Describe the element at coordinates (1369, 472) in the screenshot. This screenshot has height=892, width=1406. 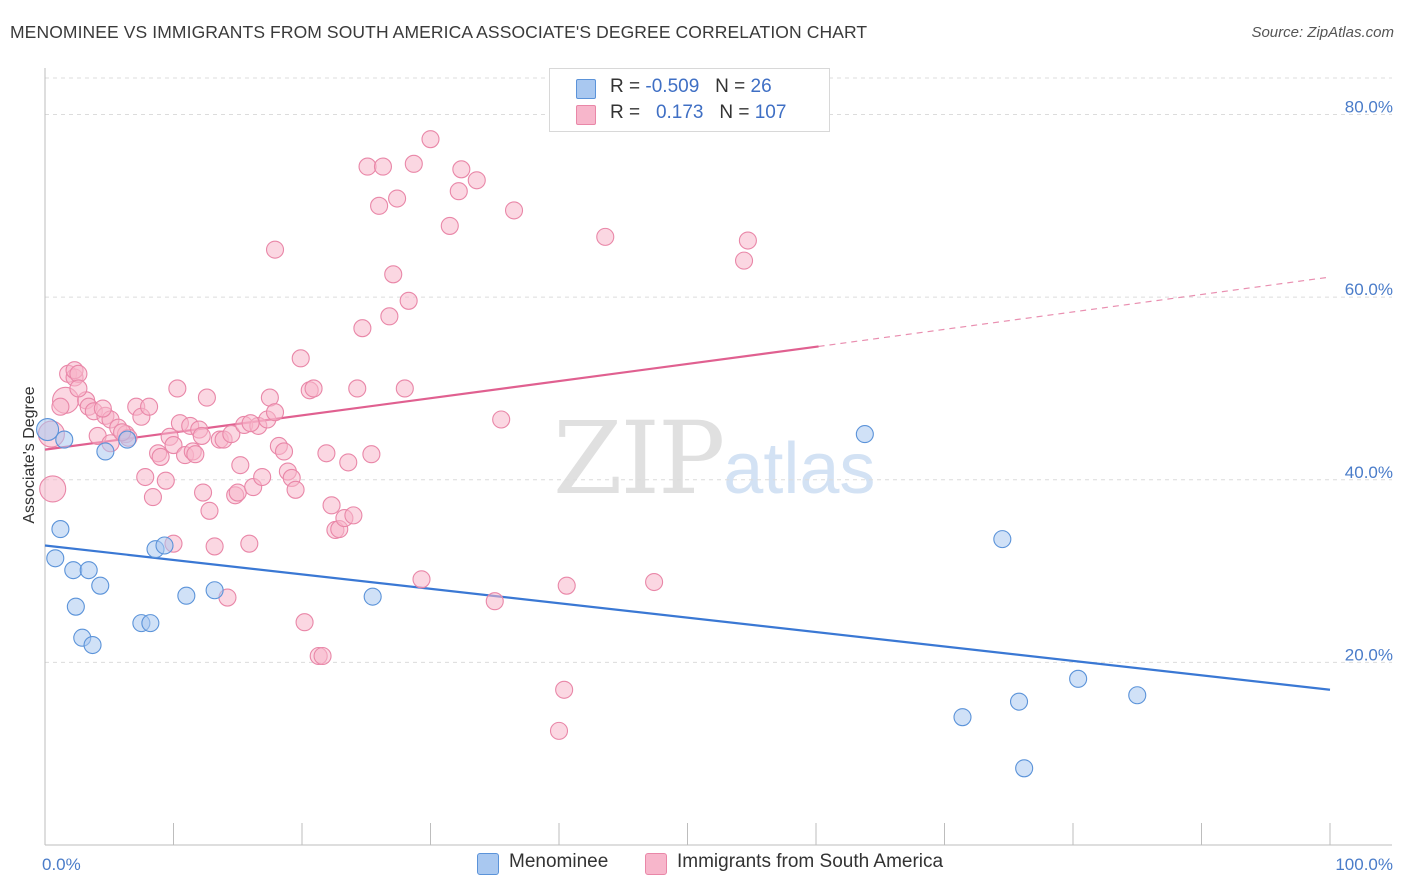
I see `y-tick-label: 40.0%` at that location.